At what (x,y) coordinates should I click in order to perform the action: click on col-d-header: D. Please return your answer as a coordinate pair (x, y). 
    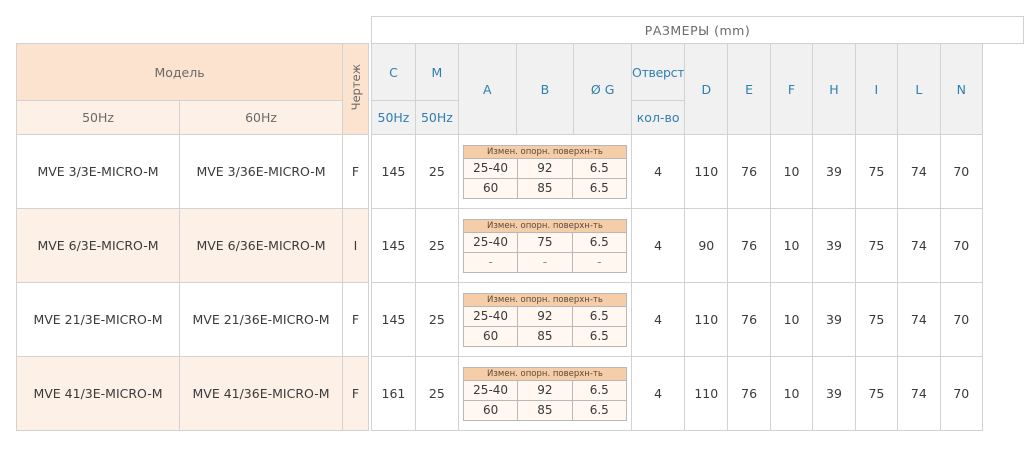
    Looking at the image, I should click on (706, 89).